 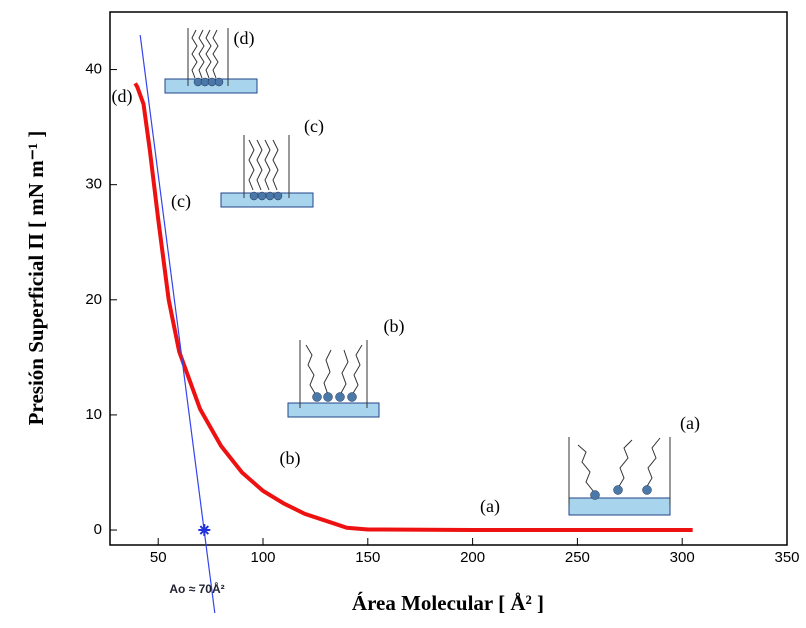 I want to click on x-tick-label: 250, so click(x=577, y=557).